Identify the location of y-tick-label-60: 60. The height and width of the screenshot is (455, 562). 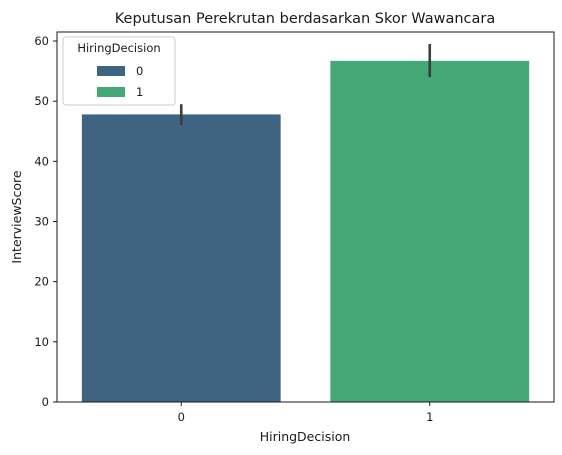
(41, 41).